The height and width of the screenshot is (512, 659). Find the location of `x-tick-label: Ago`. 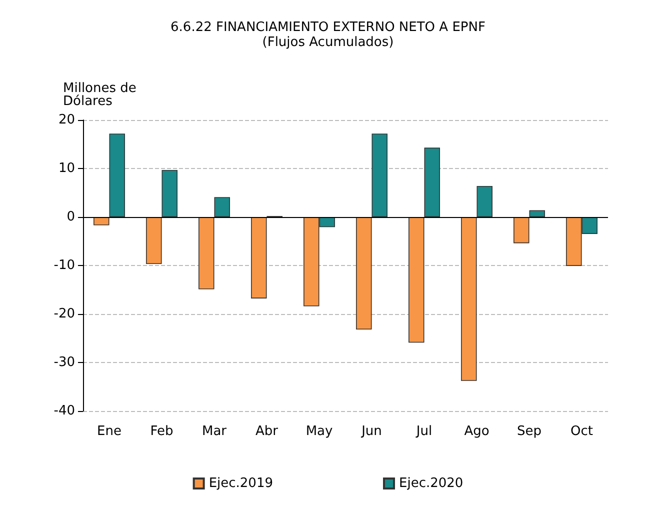

x-tick-label: Ago is located at coordinates (477, 431).